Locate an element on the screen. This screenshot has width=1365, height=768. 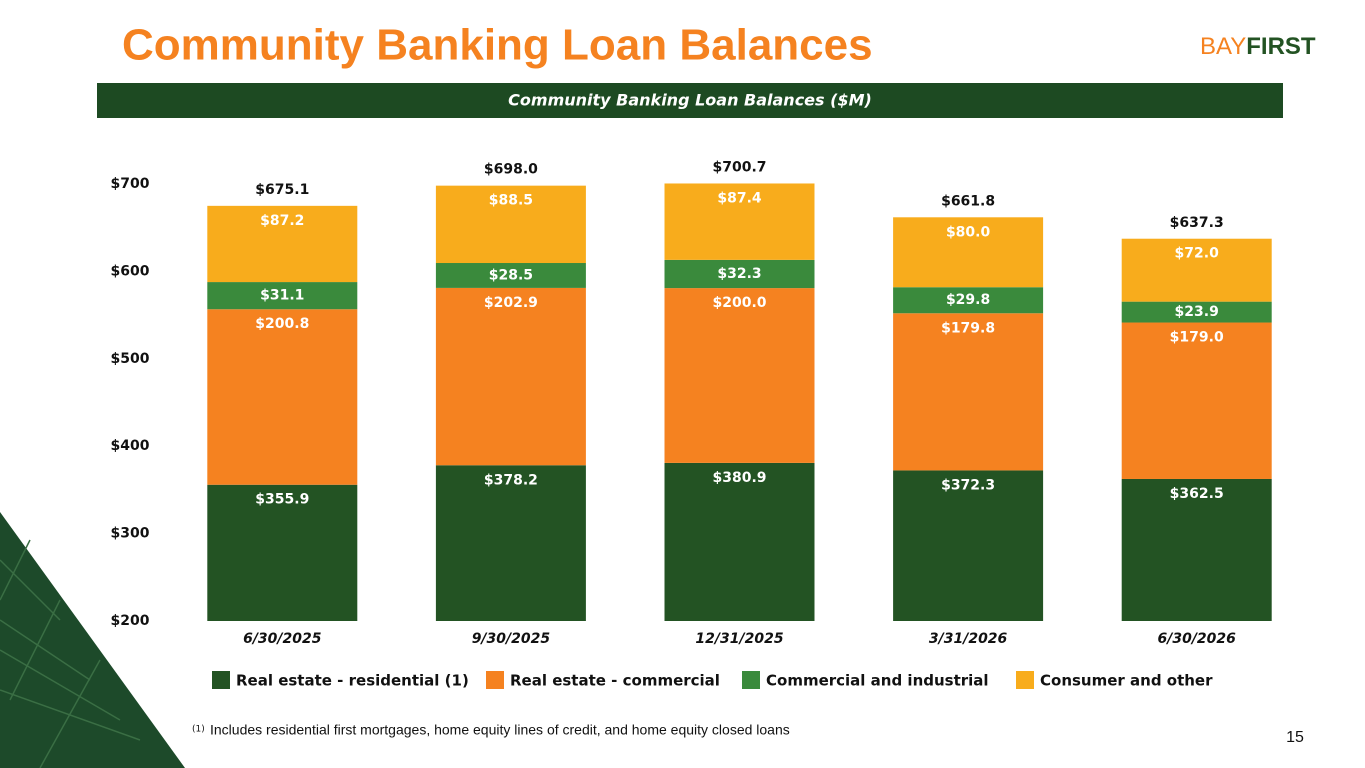
banner is located at coordinates (690, 100).